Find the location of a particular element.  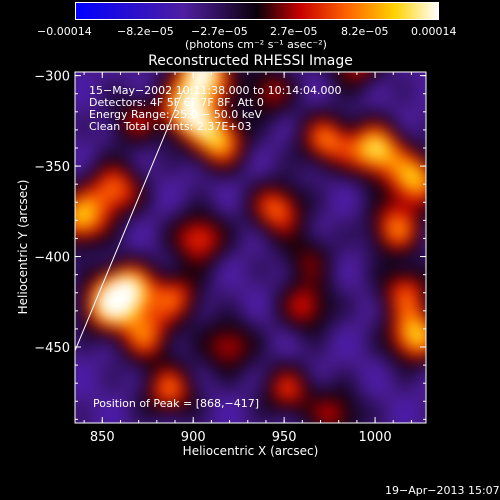

annotation-time: 15−May−2002 10:11:38.000 to 10:14:04.000 is located at coordinates (215, 90).